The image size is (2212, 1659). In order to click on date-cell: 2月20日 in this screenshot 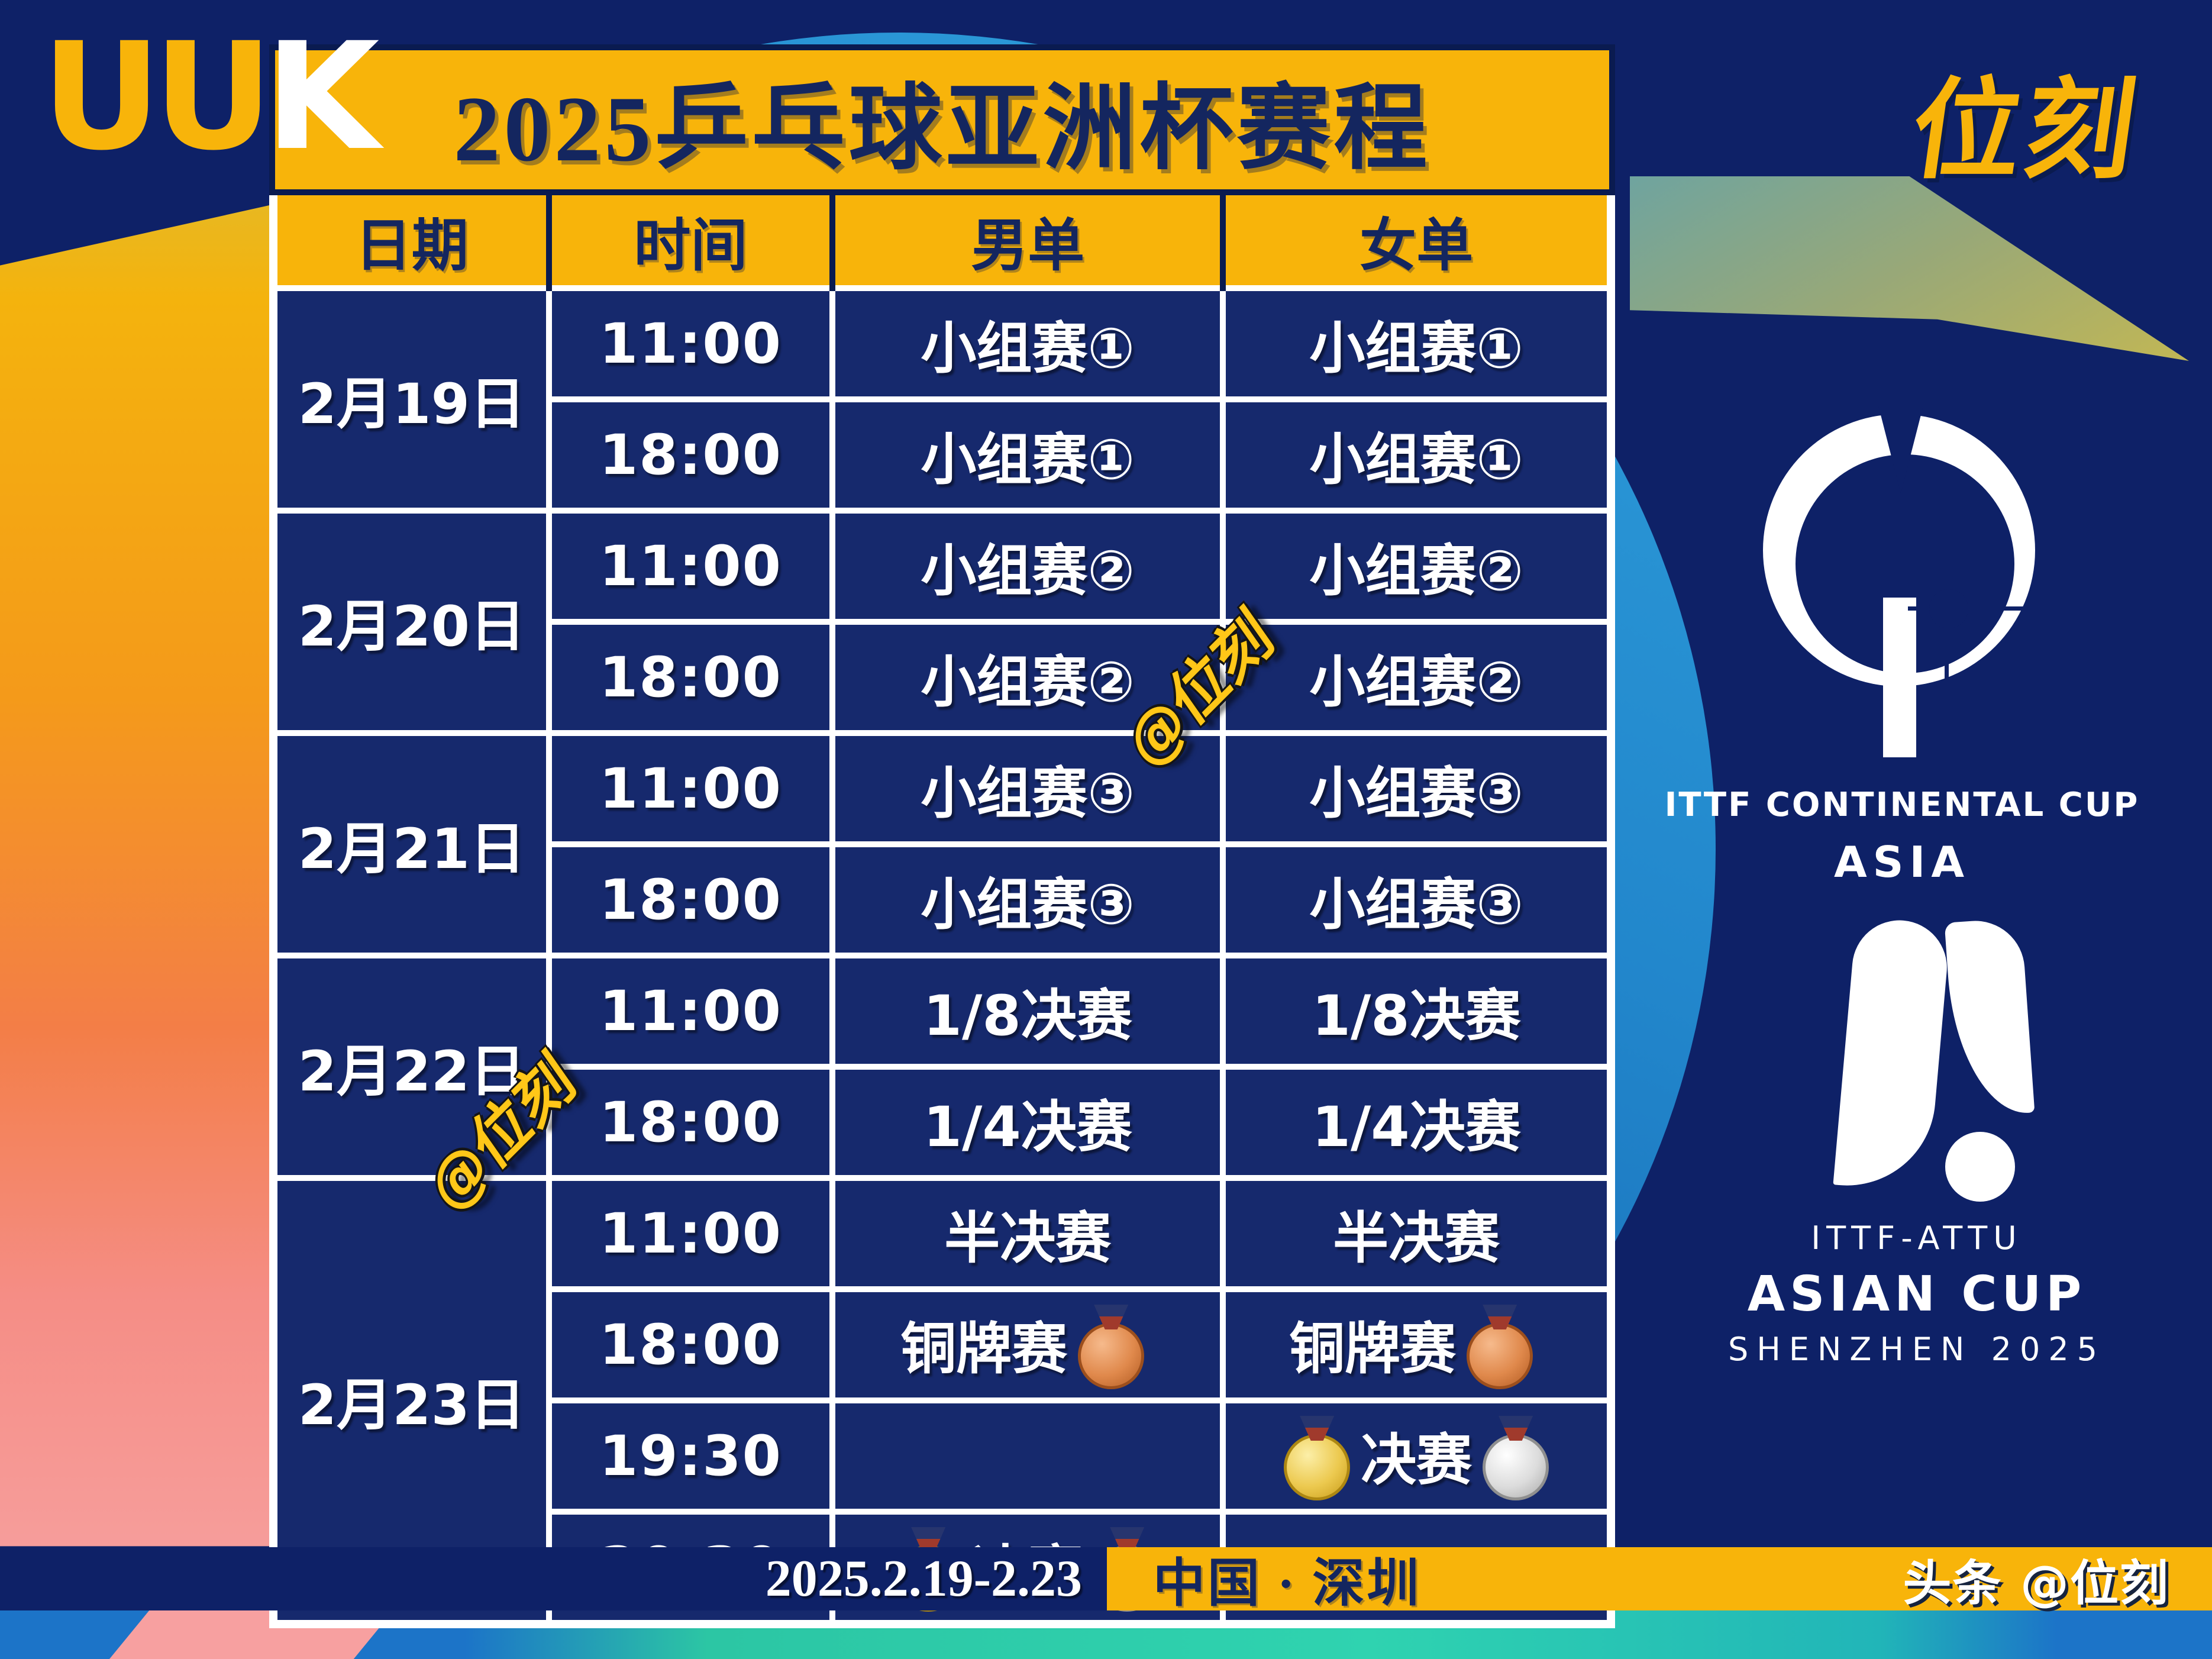, I will do `click(411, 622)`.